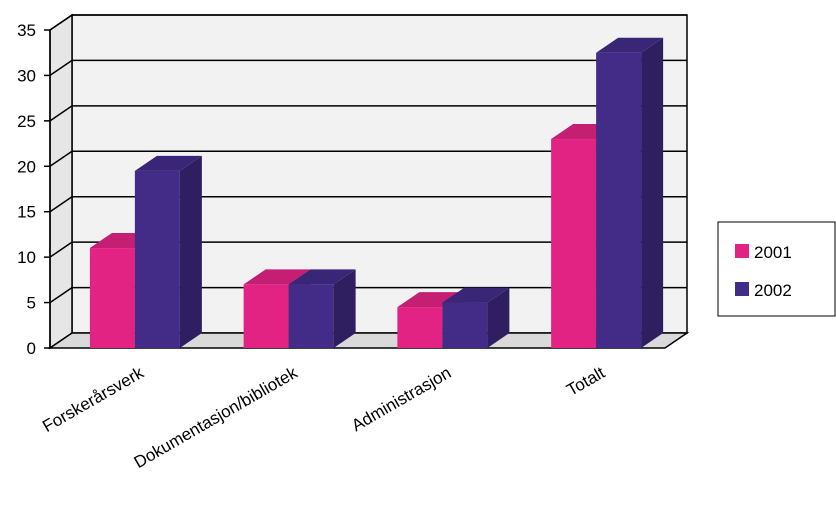  What do you see at coordinates (93, 399) in the screenshot?
I see `x-label-0: Forskerårsverk` at bounding box center [93, 399].